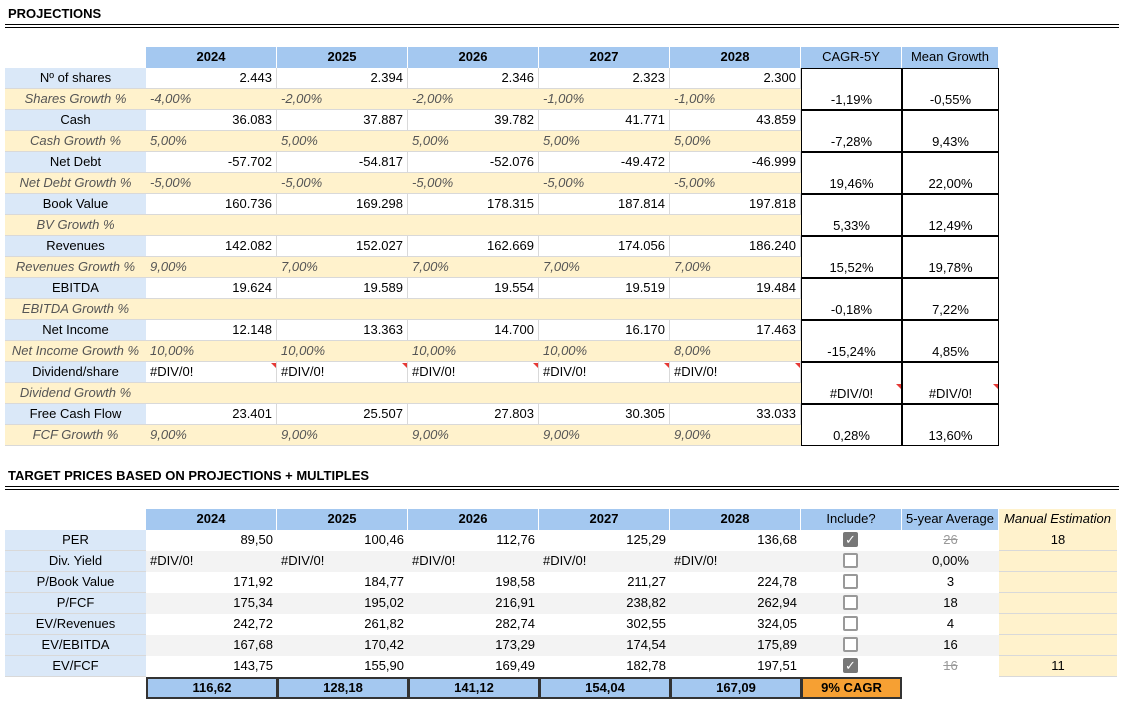 This screenshot has width=1123, height=703. I want to click on row-label: PER, so click(75, 540).